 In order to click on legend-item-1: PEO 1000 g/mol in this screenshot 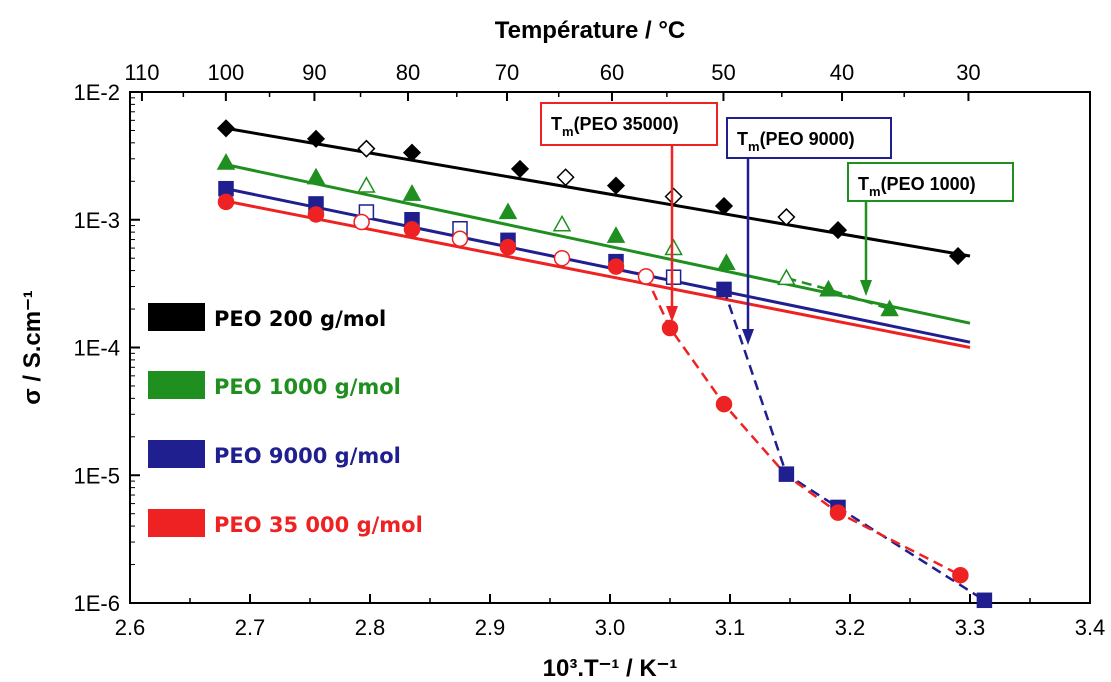, I will do `click(274, 385)`.